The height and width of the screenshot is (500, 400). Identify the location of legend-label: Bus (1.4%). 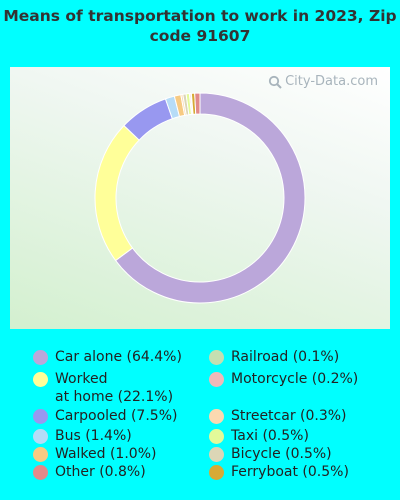
(93, 436).